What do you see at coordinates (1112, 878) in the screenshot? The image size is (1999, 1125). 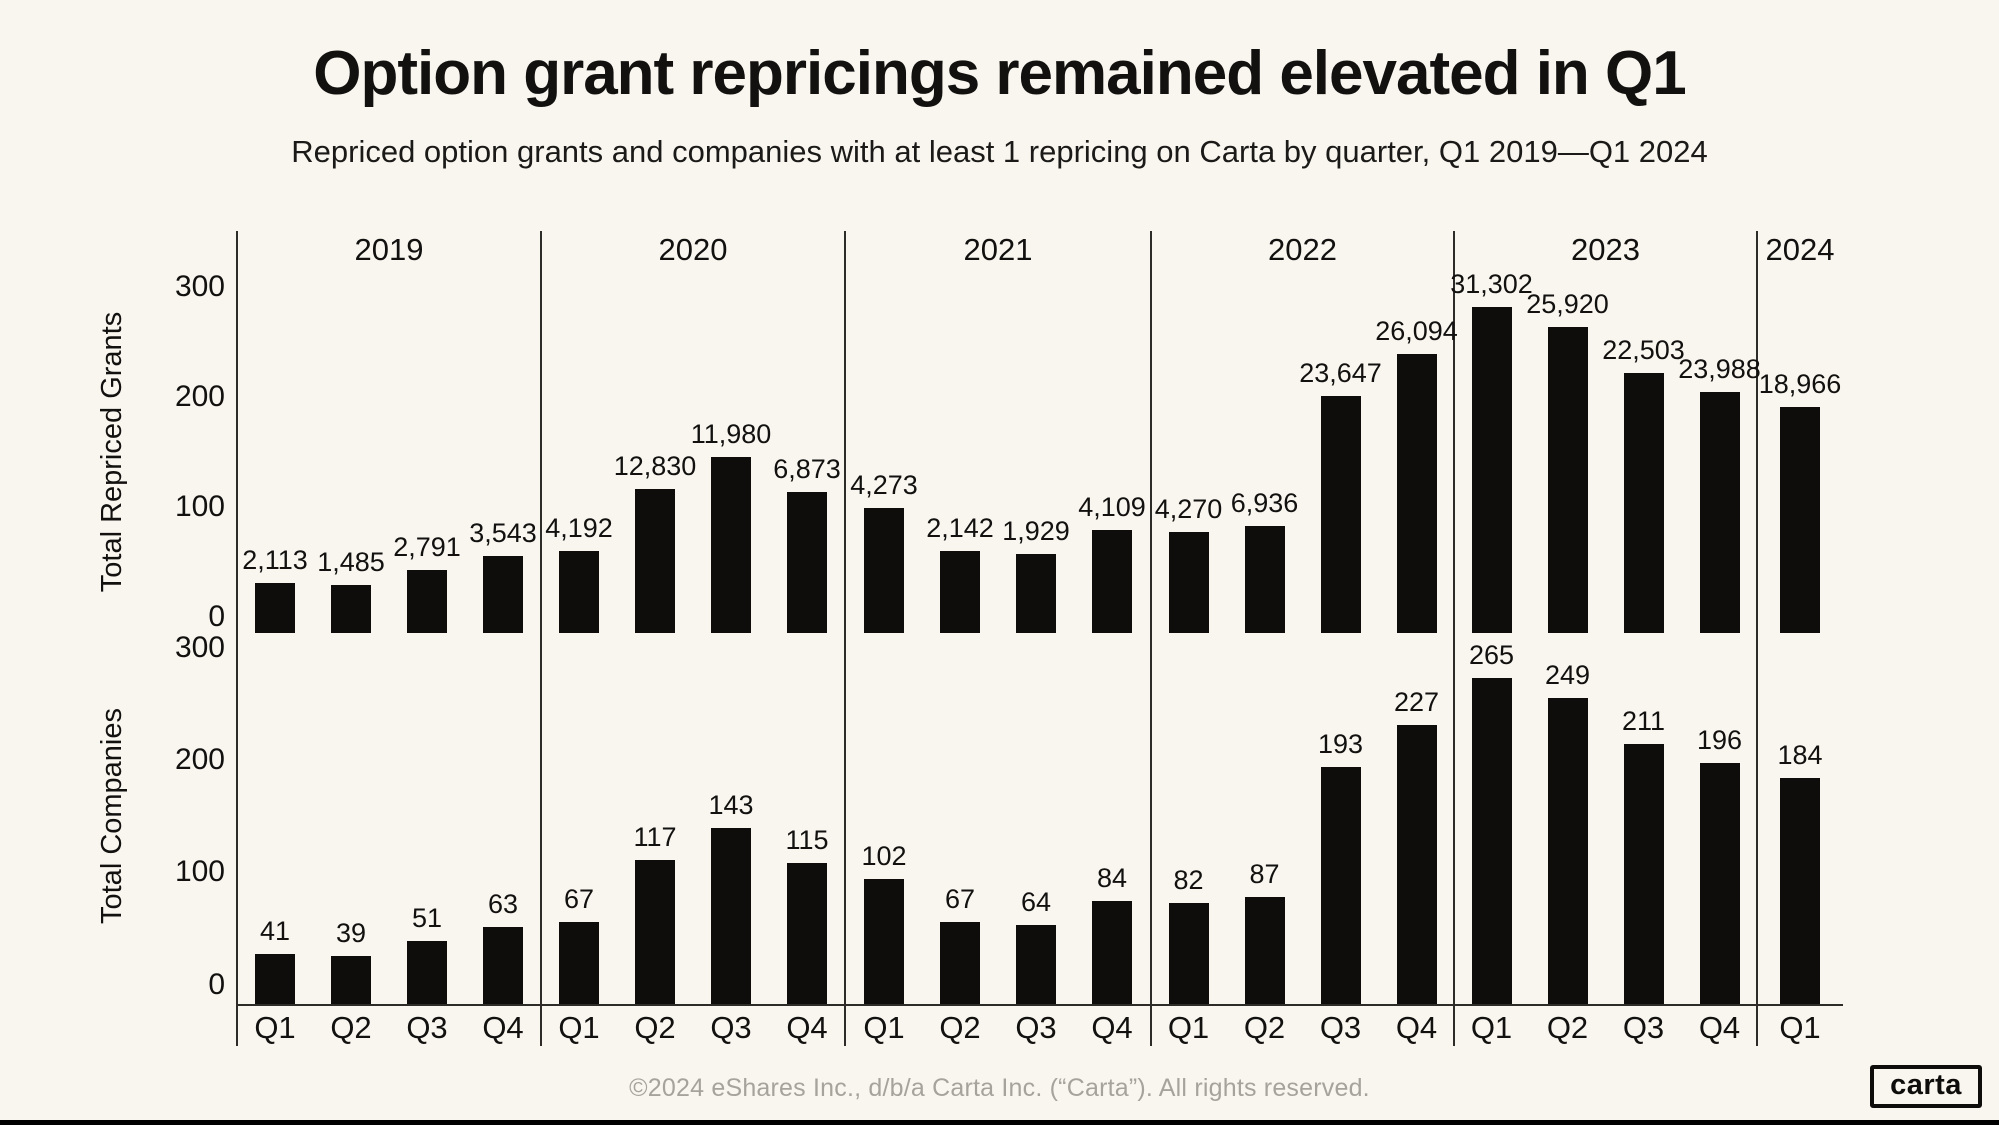 I see `bar-value-companies-2021-Q4: 84` at bounding box center [1112, 878].